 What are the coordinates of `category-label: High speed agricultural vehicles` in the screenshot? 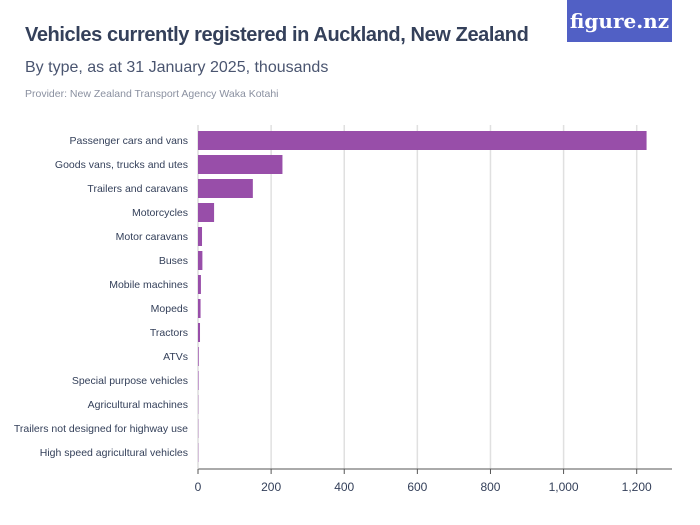 It's located at (114, 453).